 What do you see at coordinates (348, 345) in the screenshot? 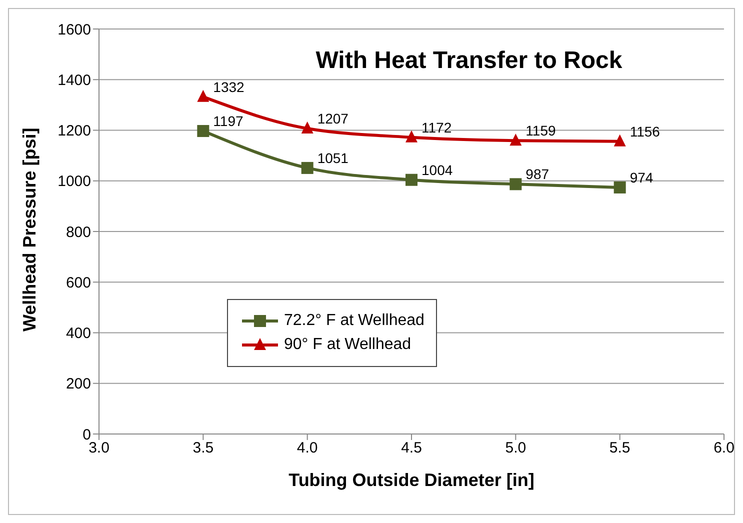
I see `legend-label: 90° F at Wellhead` at bounding box center [348, 345].